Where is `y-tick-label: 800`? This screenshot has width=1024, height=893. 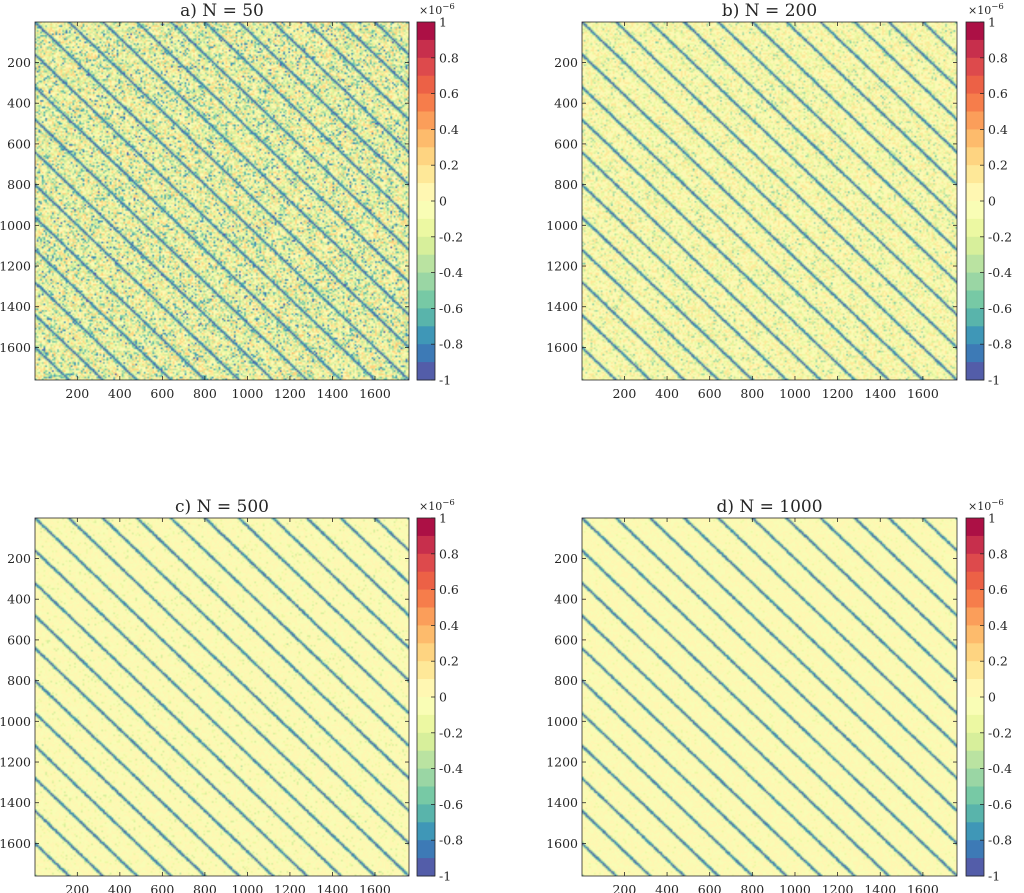 y-tick-label: 800 is located at coordinates (19, 680).